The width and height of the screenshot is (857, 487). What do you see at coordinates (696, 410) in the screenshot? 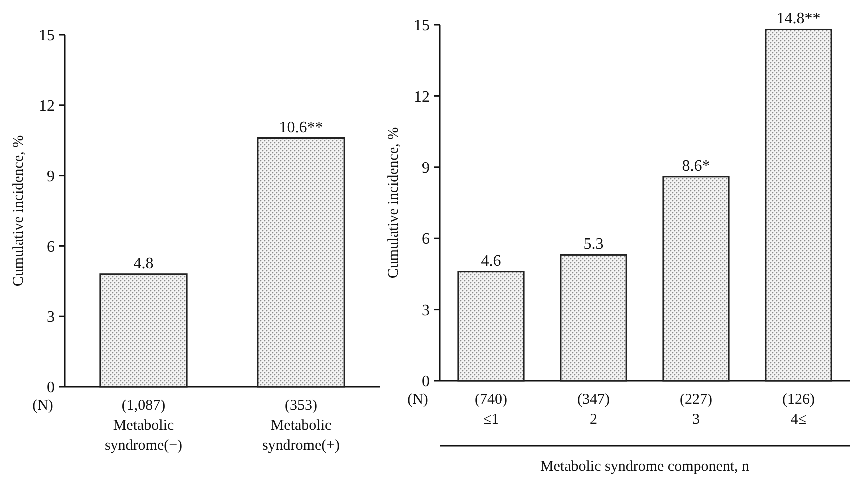
I see `x-tick-label: (227) 3` at bounding box center [696, 410].